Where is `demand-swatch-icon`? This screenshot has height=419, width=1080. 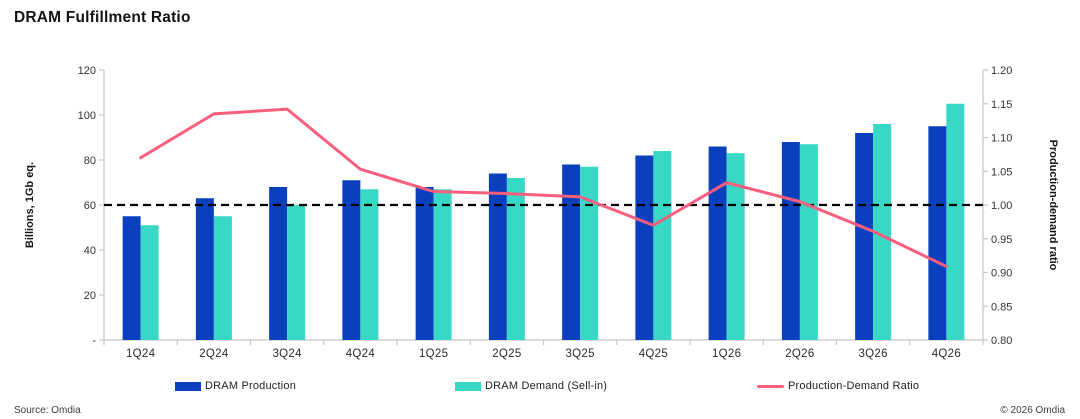
demand-swatch-icon is located at coordinates (468, 386).